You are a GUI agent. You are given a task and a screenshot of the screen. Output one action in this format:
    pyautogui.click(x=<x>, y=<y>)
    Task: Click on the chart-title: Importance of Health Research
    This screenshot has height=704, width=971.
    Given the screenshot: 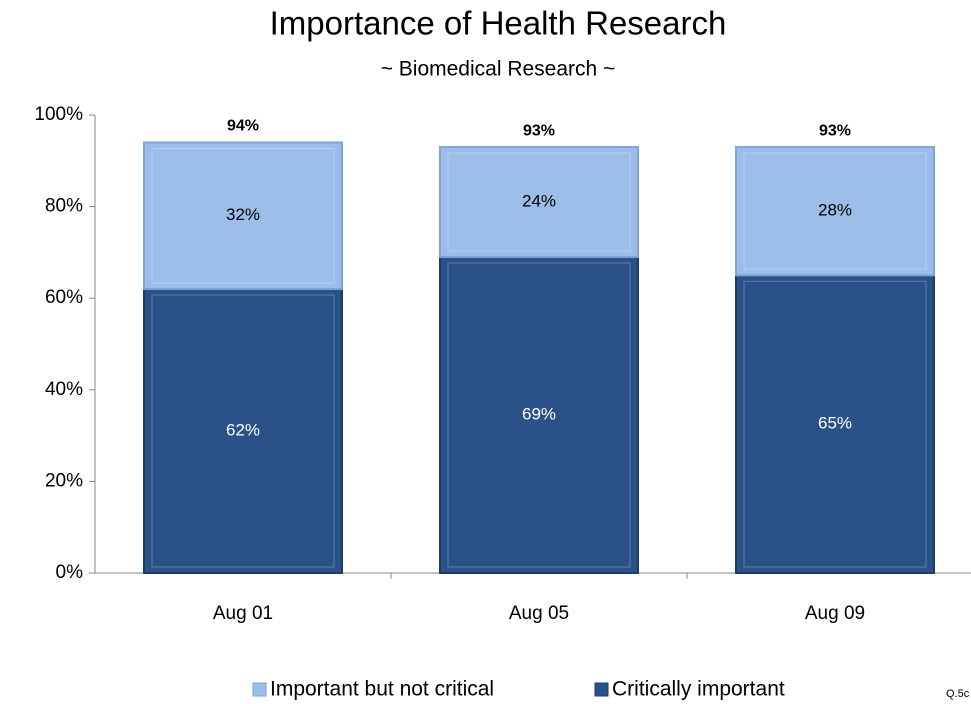 What is the action you would take?
    pyautogui.click(x=498, y=23)
    